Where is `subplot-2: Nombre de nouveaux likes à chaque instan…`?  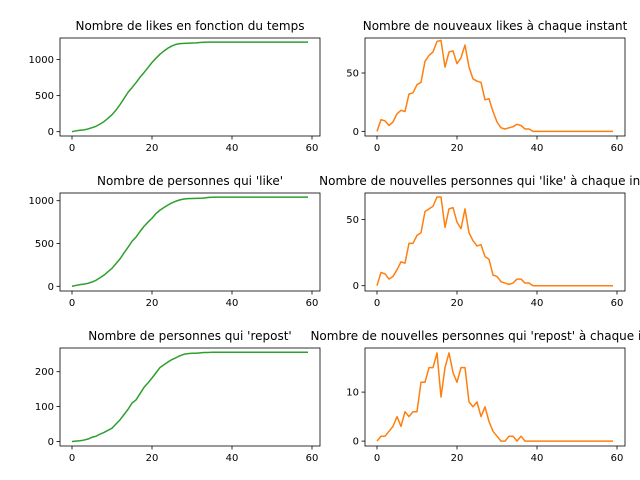 subplot-2: Nombre de nouveaux likes à chaque instan… is located at coordinates (486, 86).